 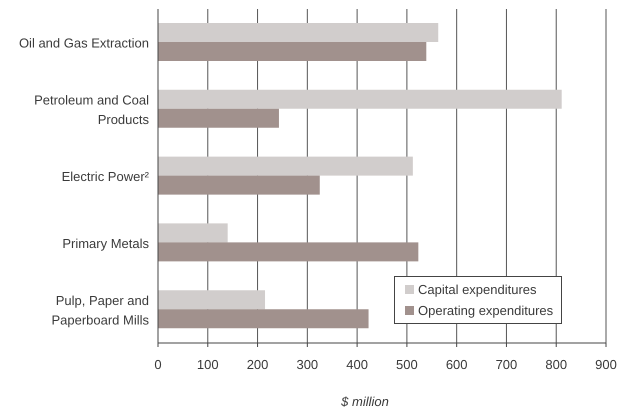 What do you see at coordinates (106, 176) in the screenshot?
I see `y-tick-label: Electric Power²` at bounding box center [106, 176].